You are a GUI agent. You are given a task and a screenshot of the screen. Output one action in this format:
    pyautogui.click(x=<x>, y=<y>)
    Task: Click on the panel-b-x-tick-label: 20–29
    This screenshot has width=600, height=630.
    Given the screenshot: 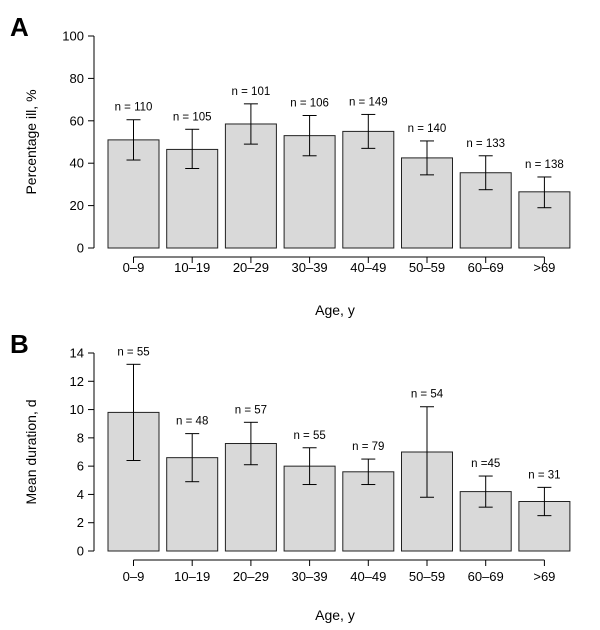 What is the action you would take?
    pyautogui.click(x=251, y=576)
    